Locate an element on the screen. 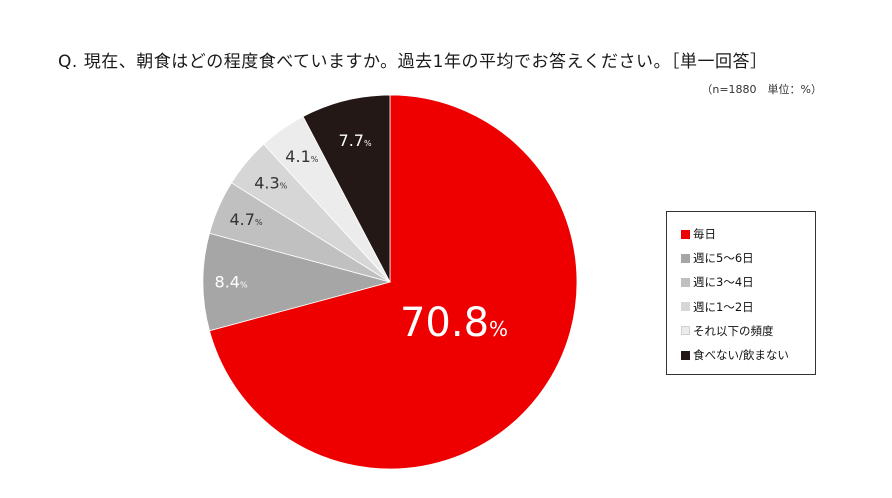  slice-value-label-less-often: 4.1% is located at coordinates (301, 156).